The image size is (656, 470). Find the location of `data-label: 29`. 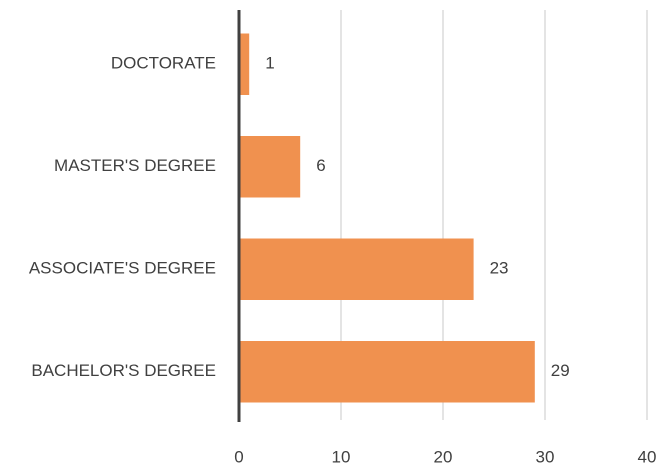

data-label: 29 is located at coordinates (560, 370).